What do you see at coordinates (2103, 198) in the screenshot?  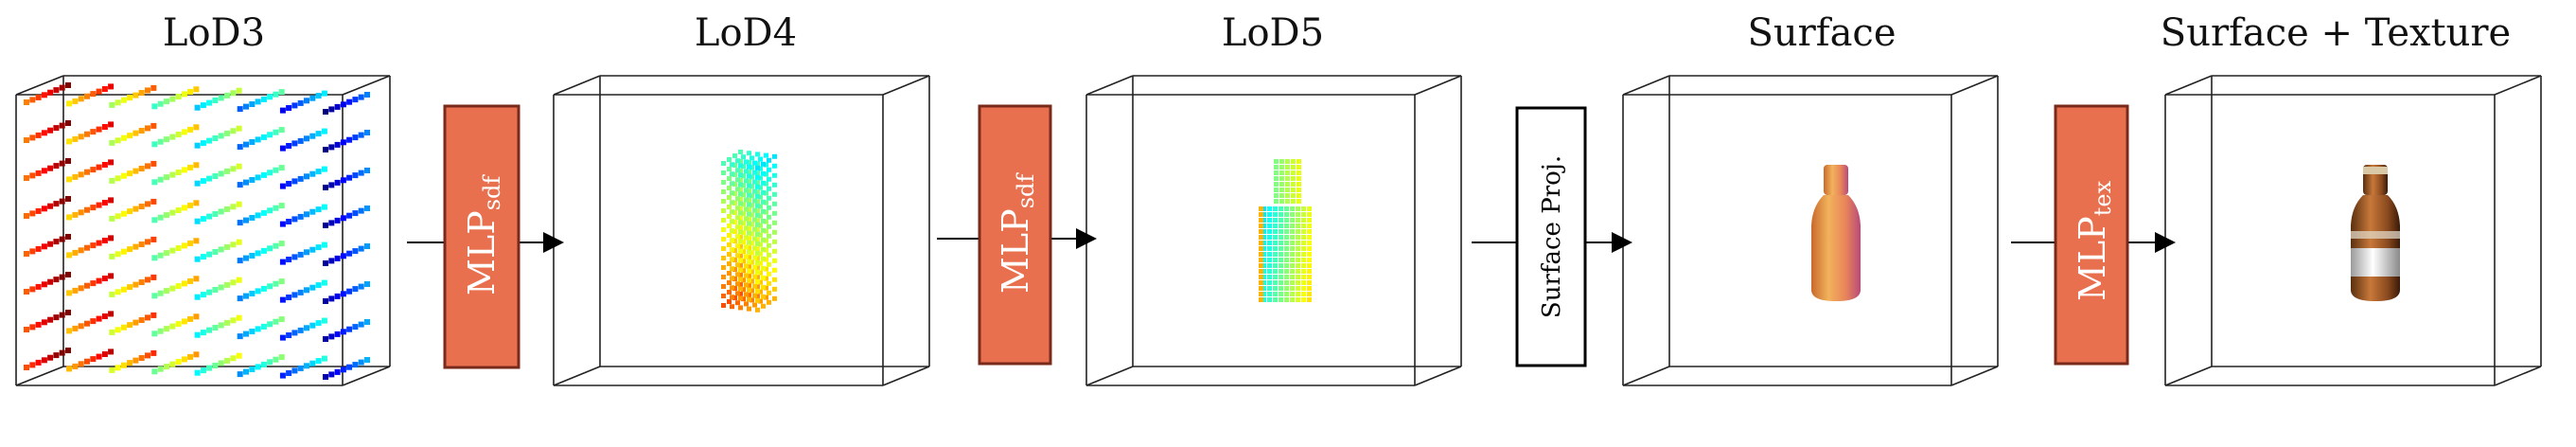 I see `operator-4-sub: tex` at bounding box center [2103, 198].